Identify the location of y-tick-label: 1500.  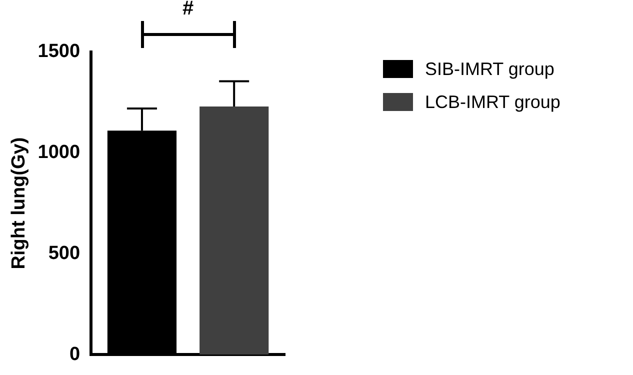
(59, 51).